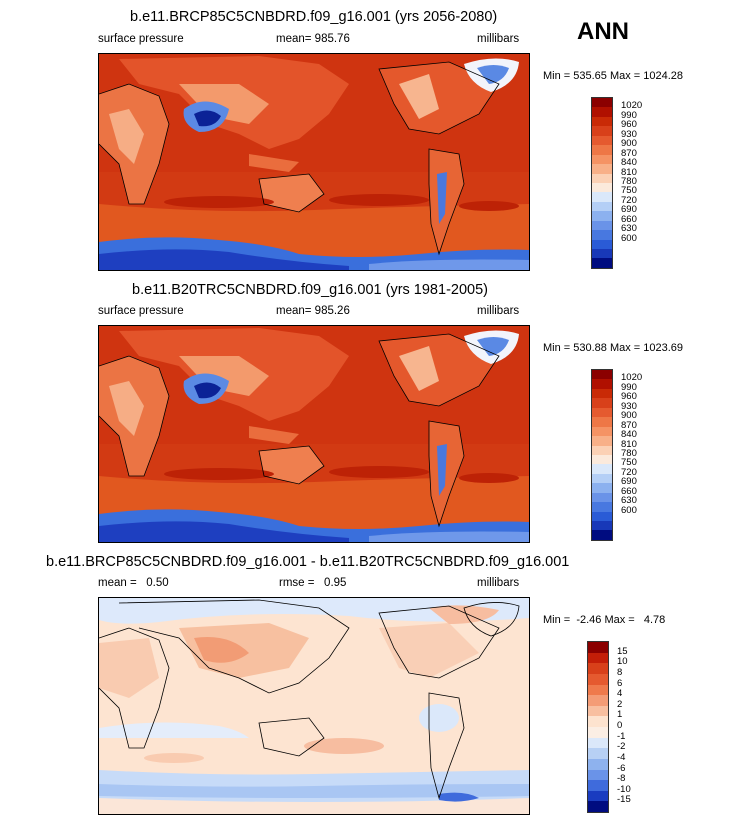 The width and height of the screenshot is (733, 824). What do you see at coordinates (313, 583) in the screenshot?
I see `panel-3-rmse: rmse = 0.95` at bounding box center [313, 583].